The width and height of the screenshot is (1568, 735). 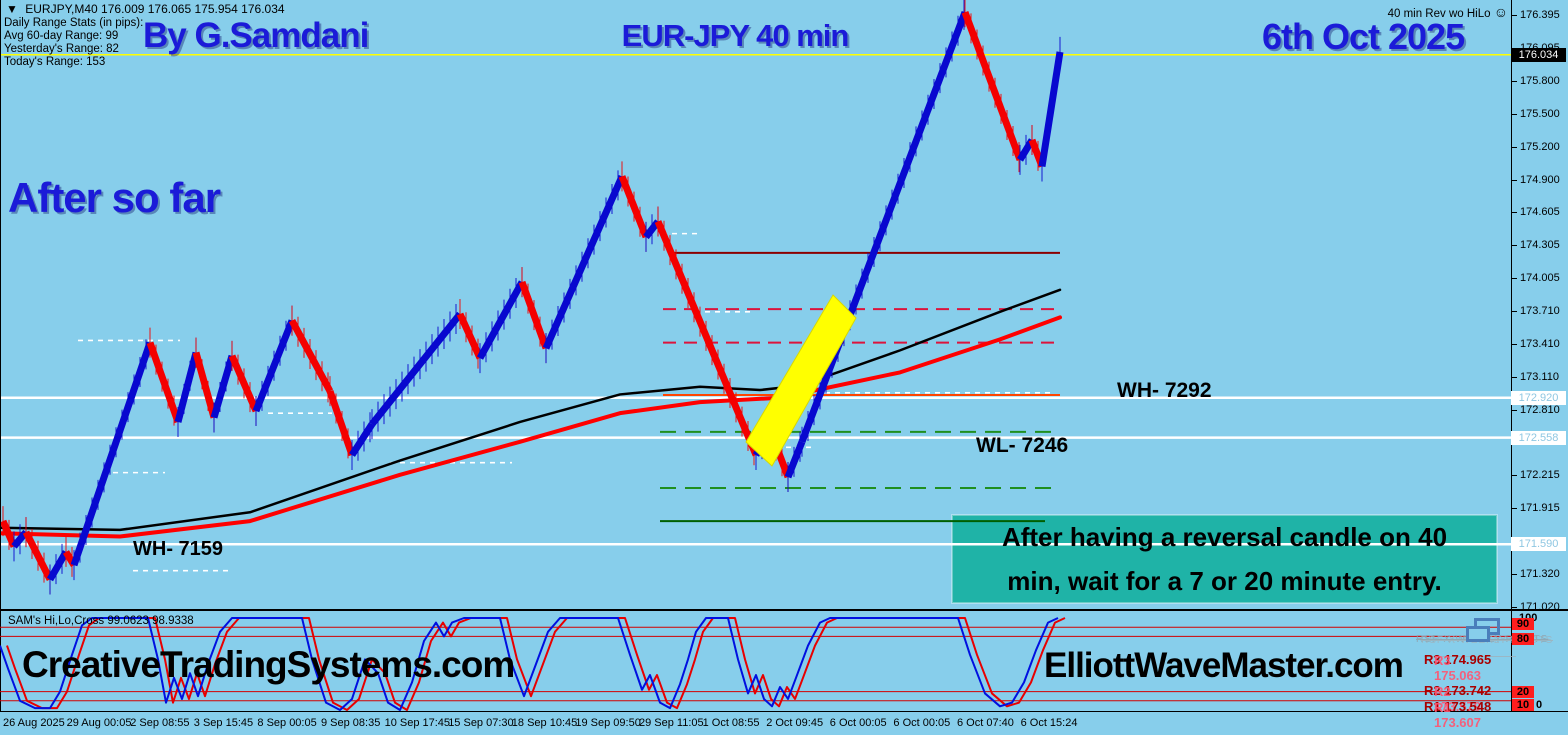 What do you see at coordinates (1224, 536) in the screenshot?
I see `info-box-line1: After having a reversal candle on 40` at bounding box center [1224, 536].